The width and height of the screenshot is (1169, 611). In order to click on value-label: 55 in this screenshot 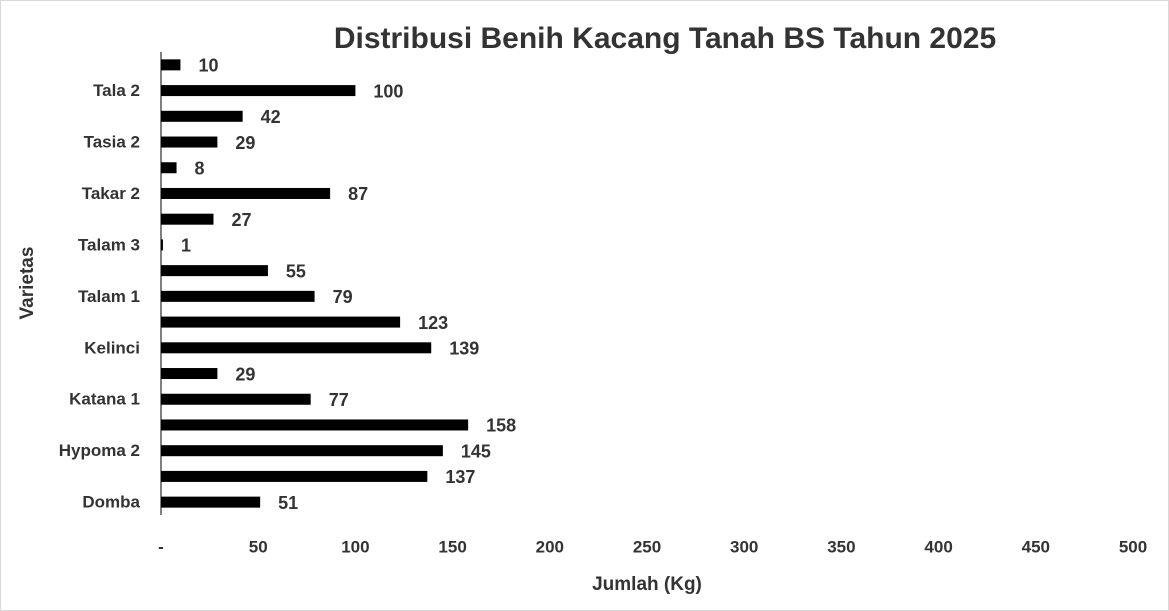, I will do `click(296, 271)`.